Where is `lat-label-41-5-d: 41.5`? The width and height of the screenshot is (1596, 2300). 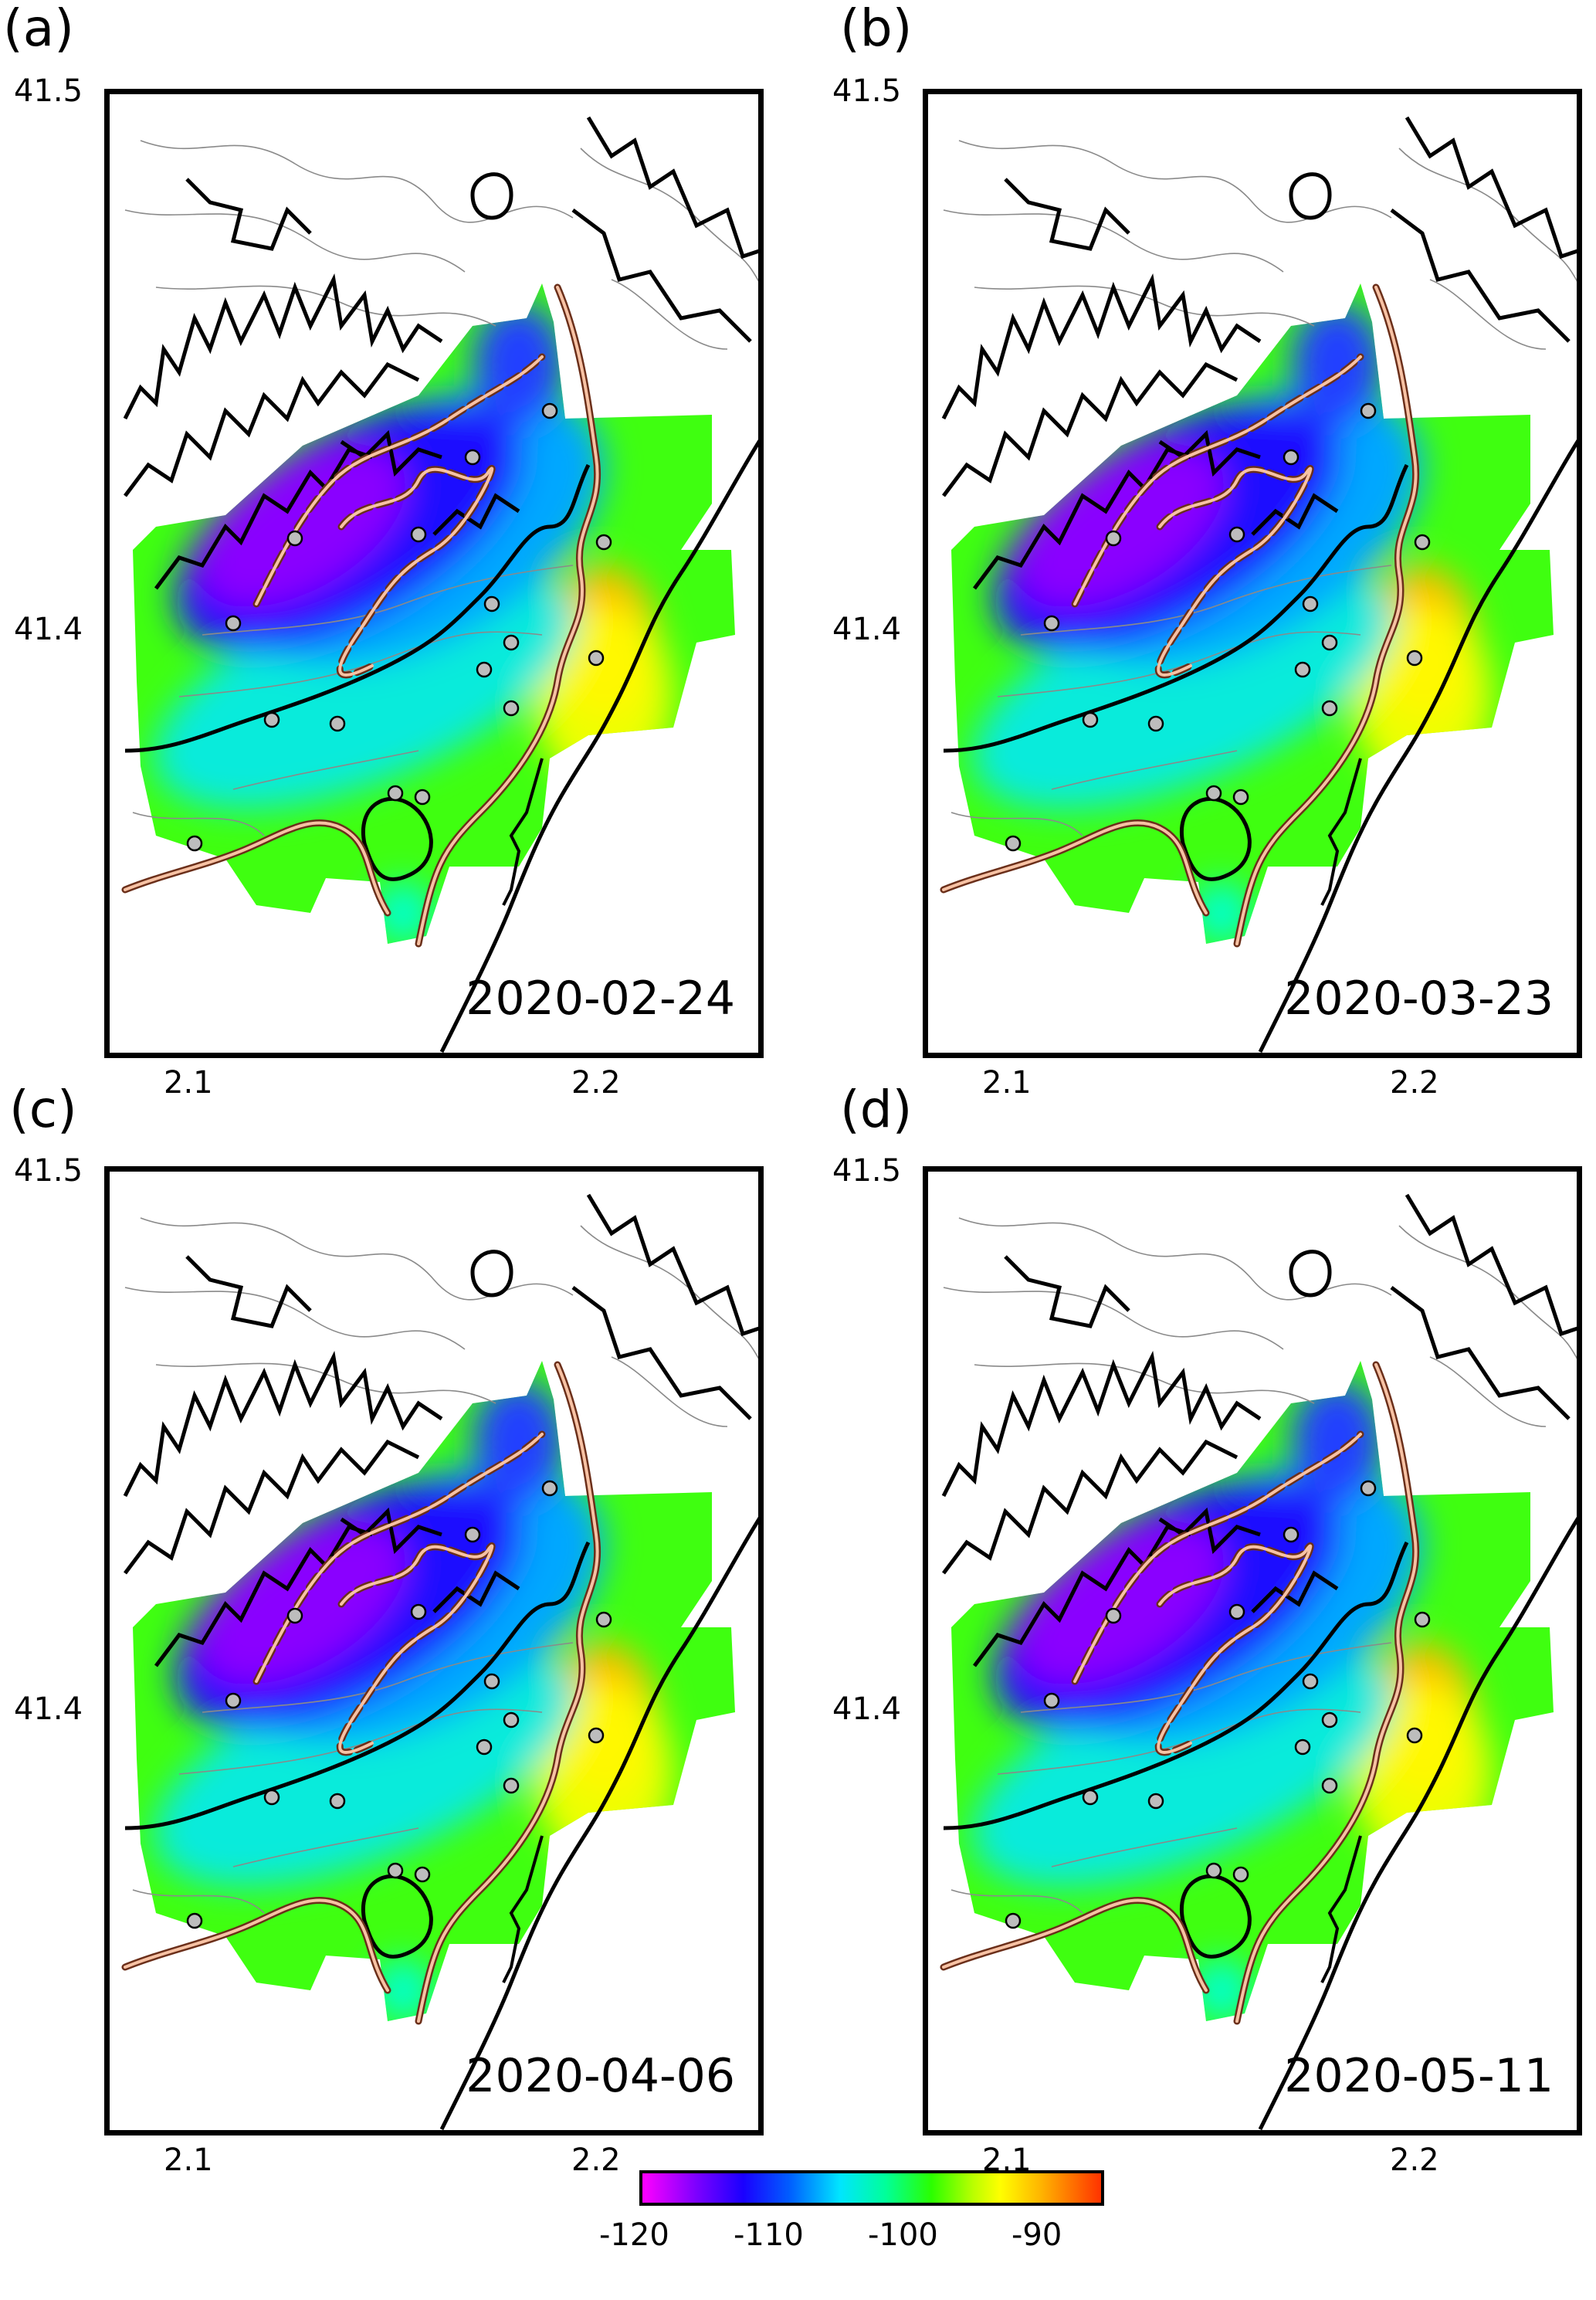
lat-label-41-5-d: 41.5 is located at coordinates (867, 1171).